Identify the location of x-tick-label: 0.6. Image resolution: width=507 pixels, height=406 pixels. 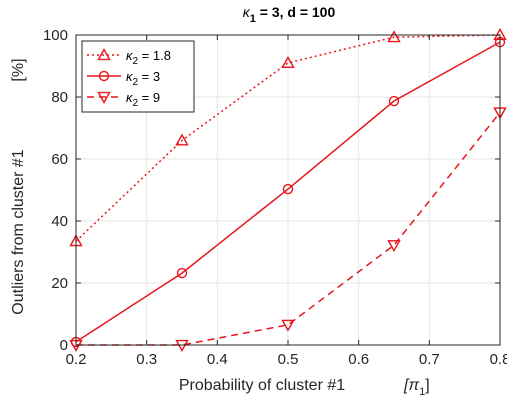
(358, 359).